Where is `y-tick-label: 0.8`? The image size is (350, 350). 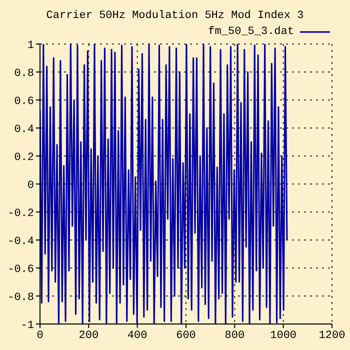 y-tick-label: 0.8 is located at coordinates (24, 74).